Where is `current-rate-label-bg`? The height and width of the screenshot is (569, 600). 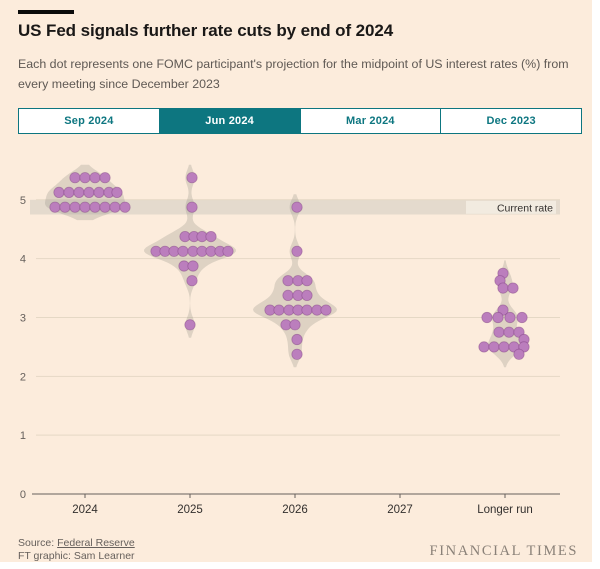
current-rate-label-bg is located at coordinates (511, 207).